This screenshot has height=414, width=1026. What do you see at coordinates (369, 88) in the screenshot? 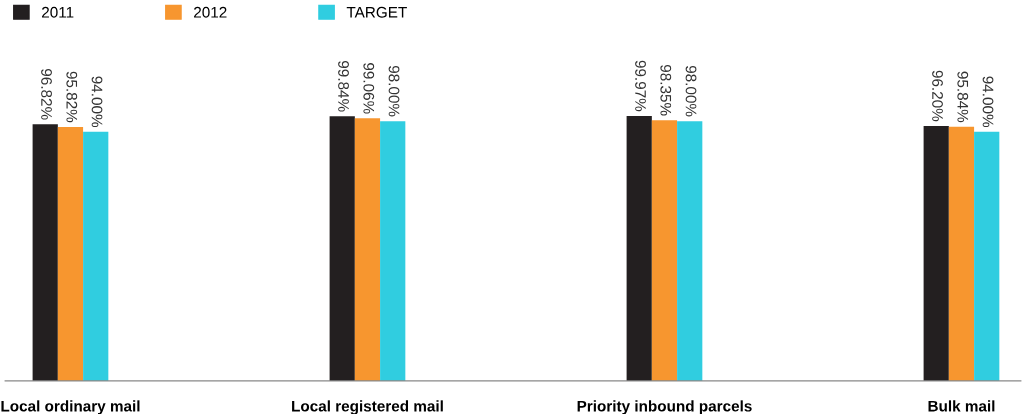
I see `data-label: 99.06%` at bounding box center [369, 88].